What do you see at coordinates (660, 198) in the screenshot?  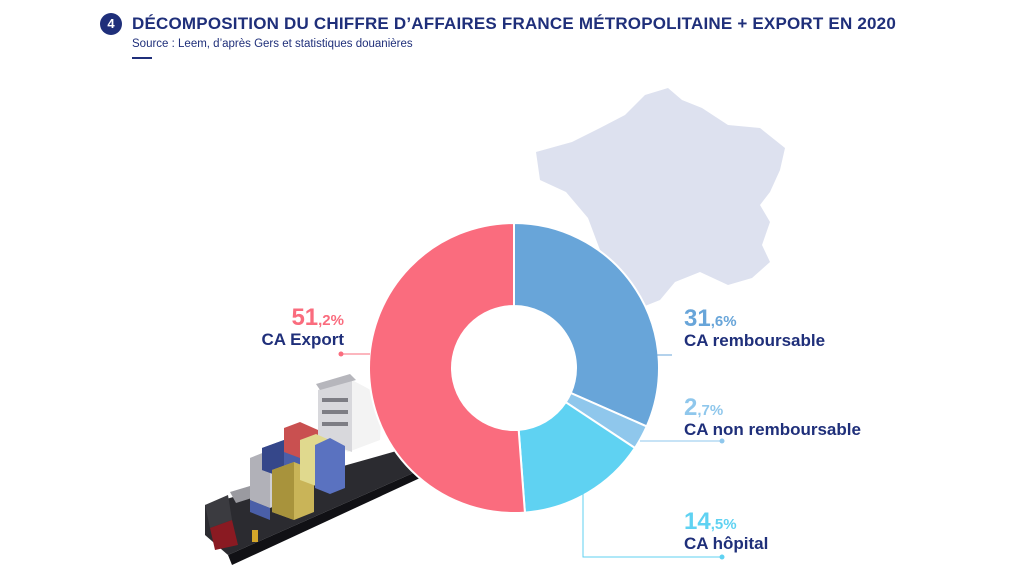 I see `france-map-icon` at bounding box center [660, 198].